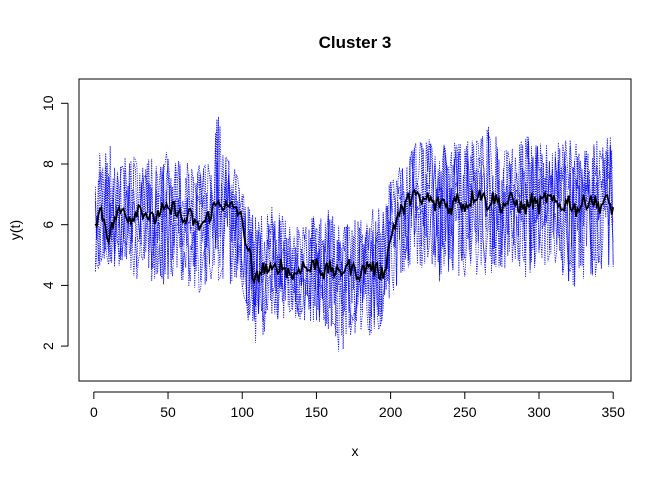 This screenshot has height=480, width=672. What do you see at coordinates (317, 412) in the screenshot?
I see `x-tick-label: 150` at bounding box center [317, 412].